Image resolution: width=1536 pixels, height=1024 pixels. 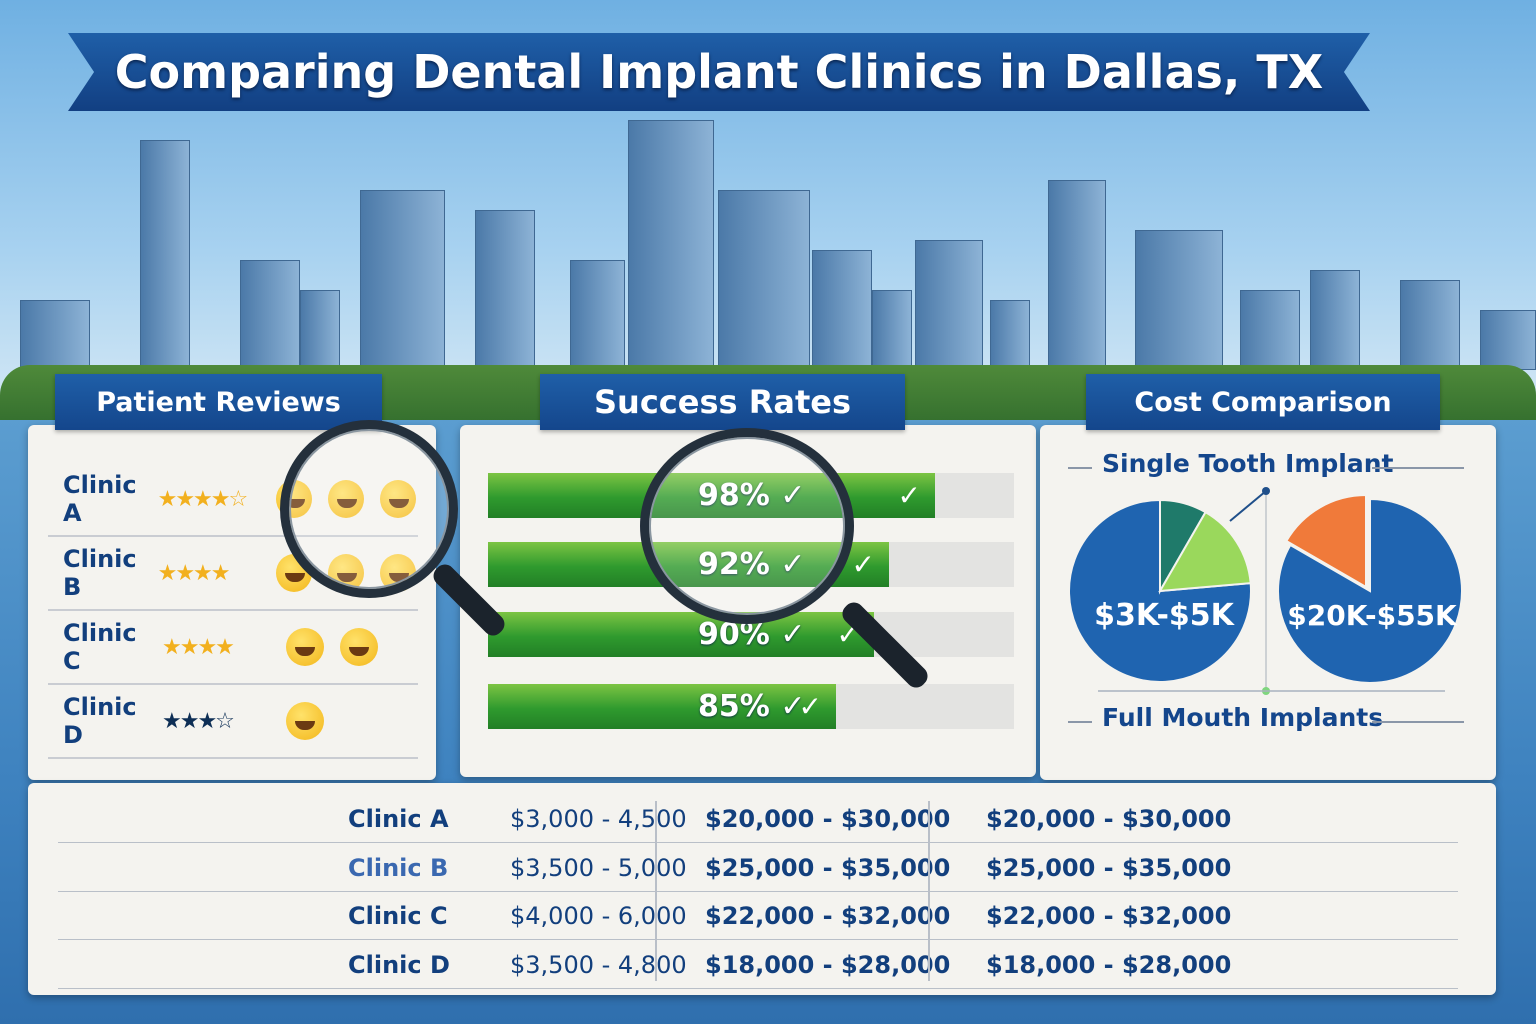 What do you see at coordinates (828, 867) in the screenshot?
I see `full-mouth-cost: $25,000 - $35,000` at bounding box center [828, 867].